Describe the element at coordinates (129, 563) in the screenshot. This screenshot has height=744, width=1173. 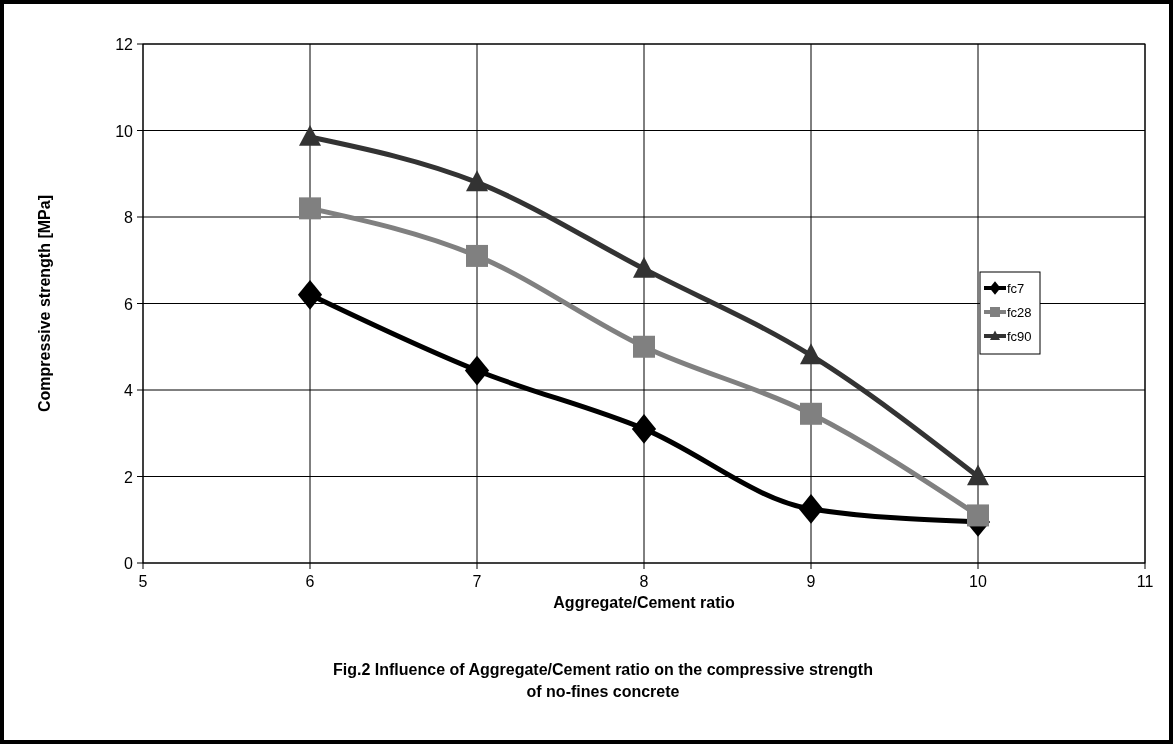
I see `y-tick-label: 0` at that location.